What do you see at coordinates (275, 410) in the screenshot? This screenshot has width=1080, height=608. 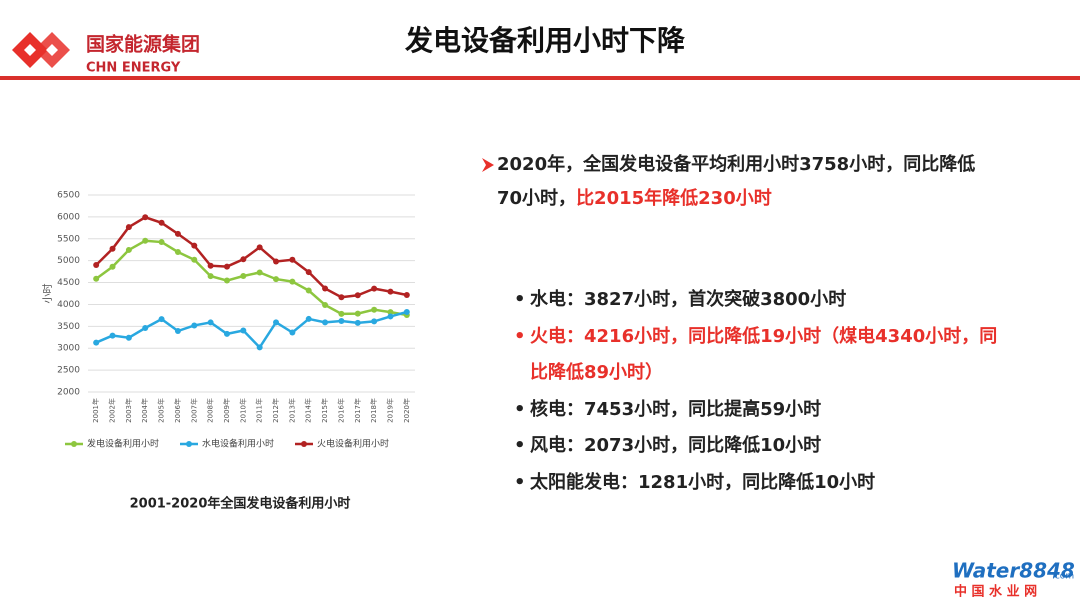 I see `x-tick-label: 2012年` at bounding box center [275, 410].